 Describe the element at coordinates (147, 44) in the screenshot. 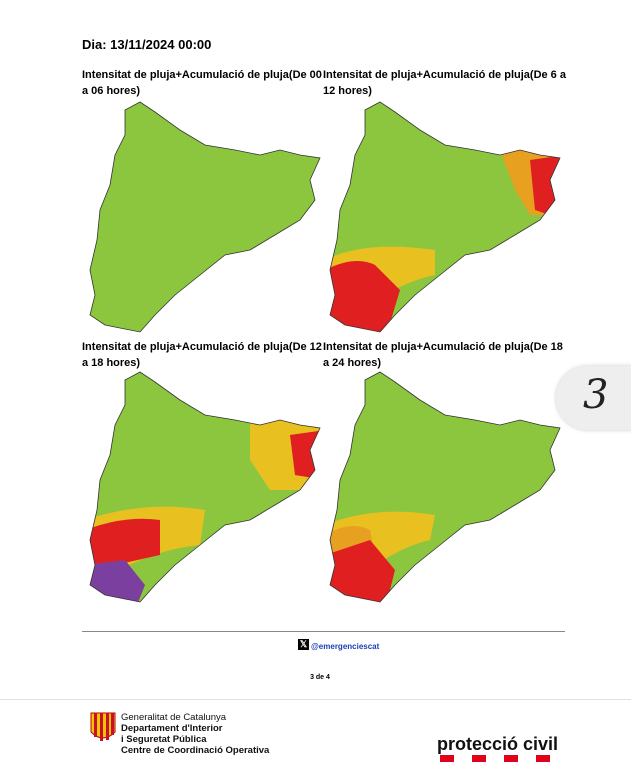

I see `date: Dia: 13/11/2024 00:00` at that location.